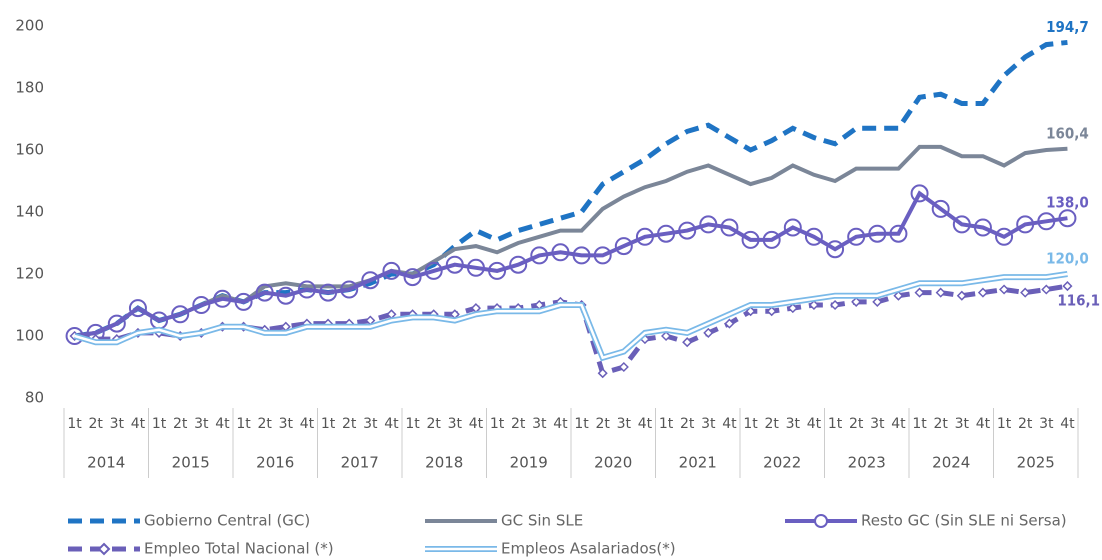  What do you see at coordinates (444, 463) in the screenshot?
I see `year-label: 2018` at bounding box center [444, 463].